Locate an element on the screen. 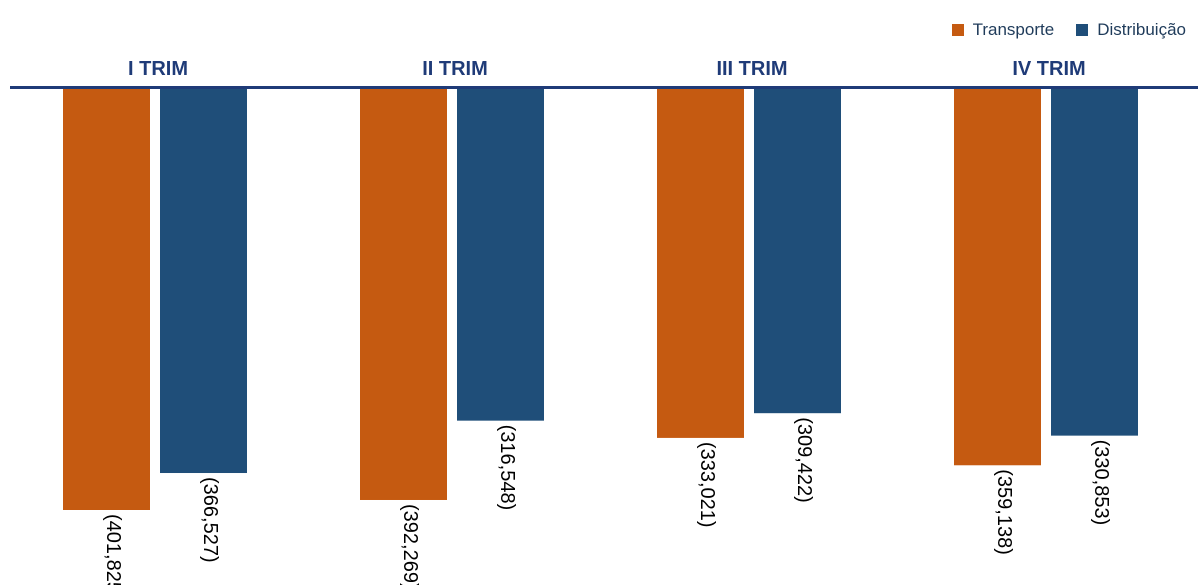  data-label-distribuicao-1: (366,527) is located at coordinates (210, 520).